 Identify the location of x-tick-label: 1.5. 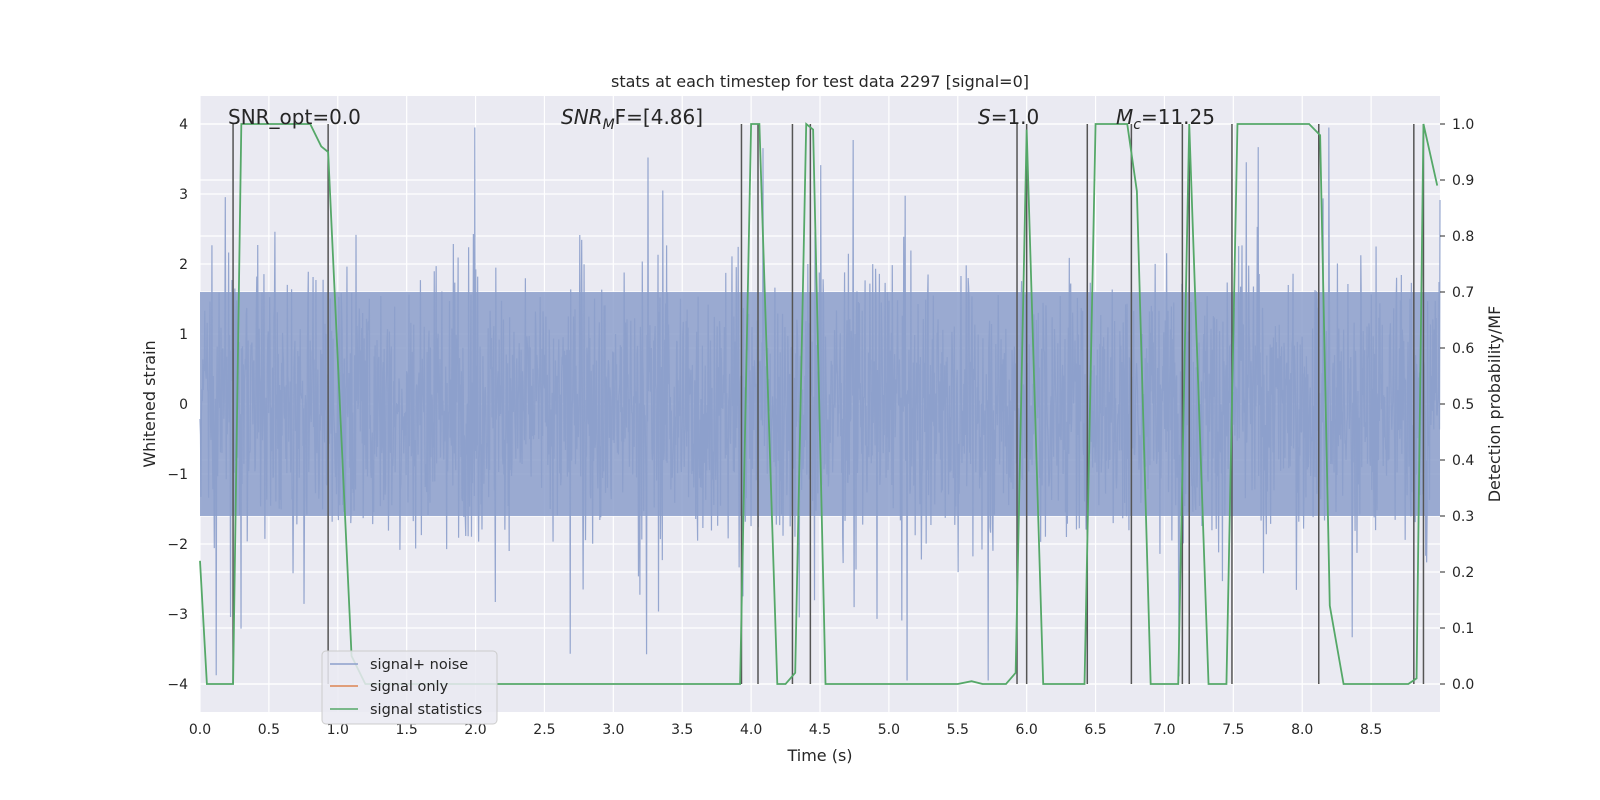
(407, 730).